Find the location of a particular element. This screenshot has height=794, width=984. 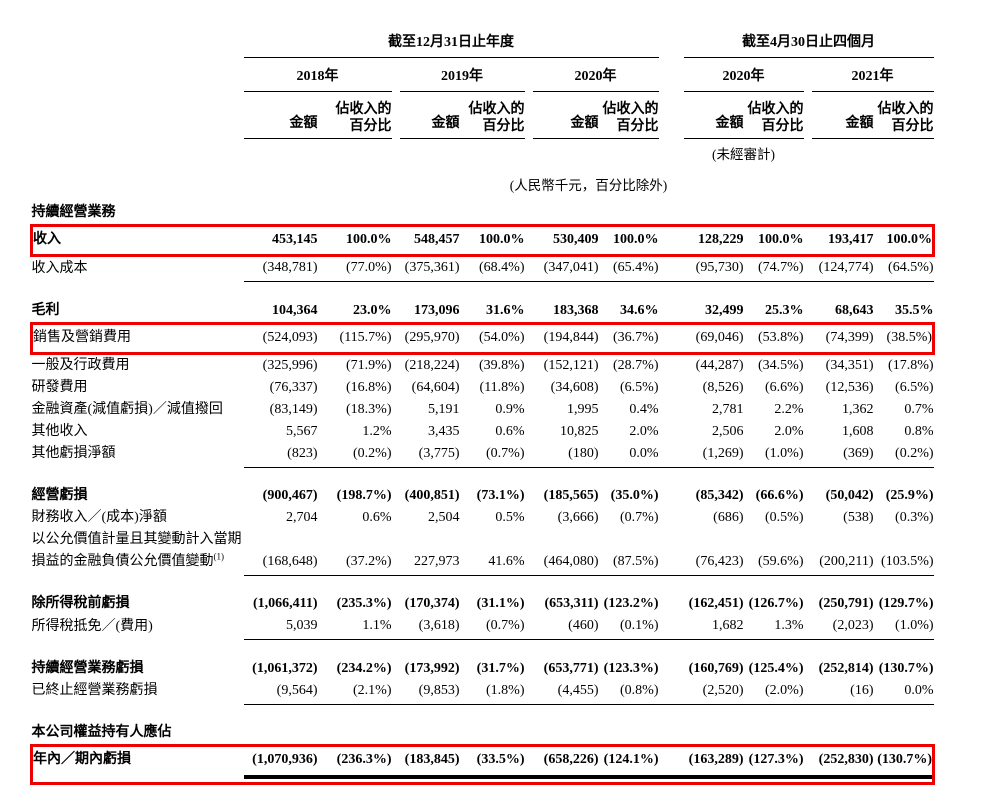

amount-cell: (464,080) is located at coordinates (565, 552).